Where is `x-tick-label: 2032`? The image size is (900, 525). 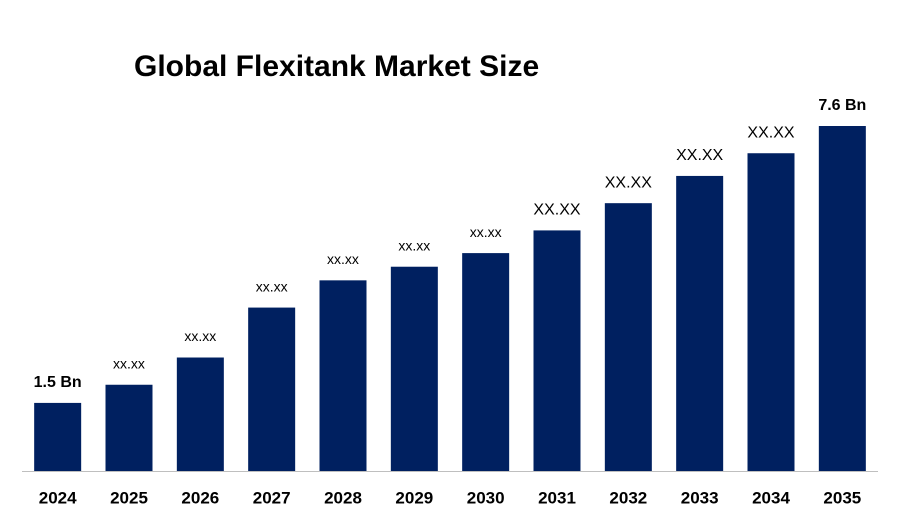 x-tick-label: 2032 is located at coordinates (628, 497).